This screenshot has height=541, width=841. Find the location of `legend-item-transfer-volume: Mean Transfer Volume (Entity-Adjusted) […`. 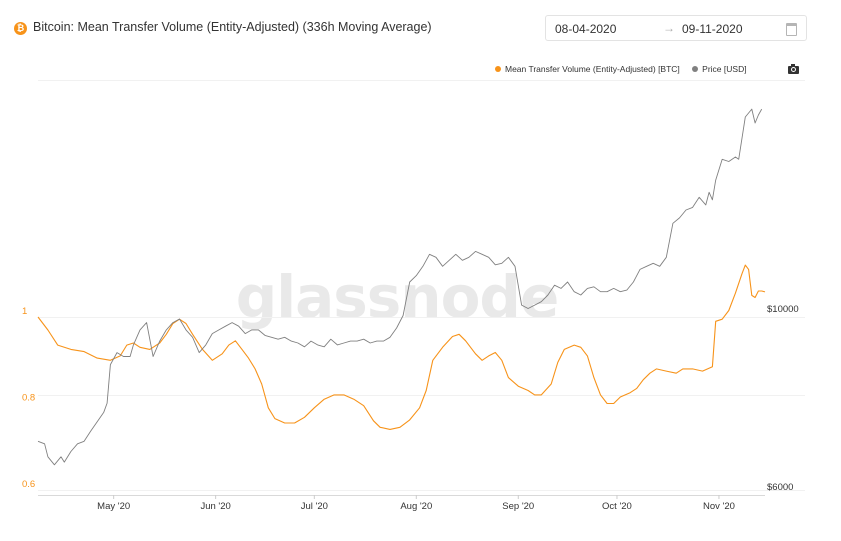

legend-item-transfer-volume: Mean Transfer Volume (Entity-Adjusted) [… is located at coordinates (587, 69).